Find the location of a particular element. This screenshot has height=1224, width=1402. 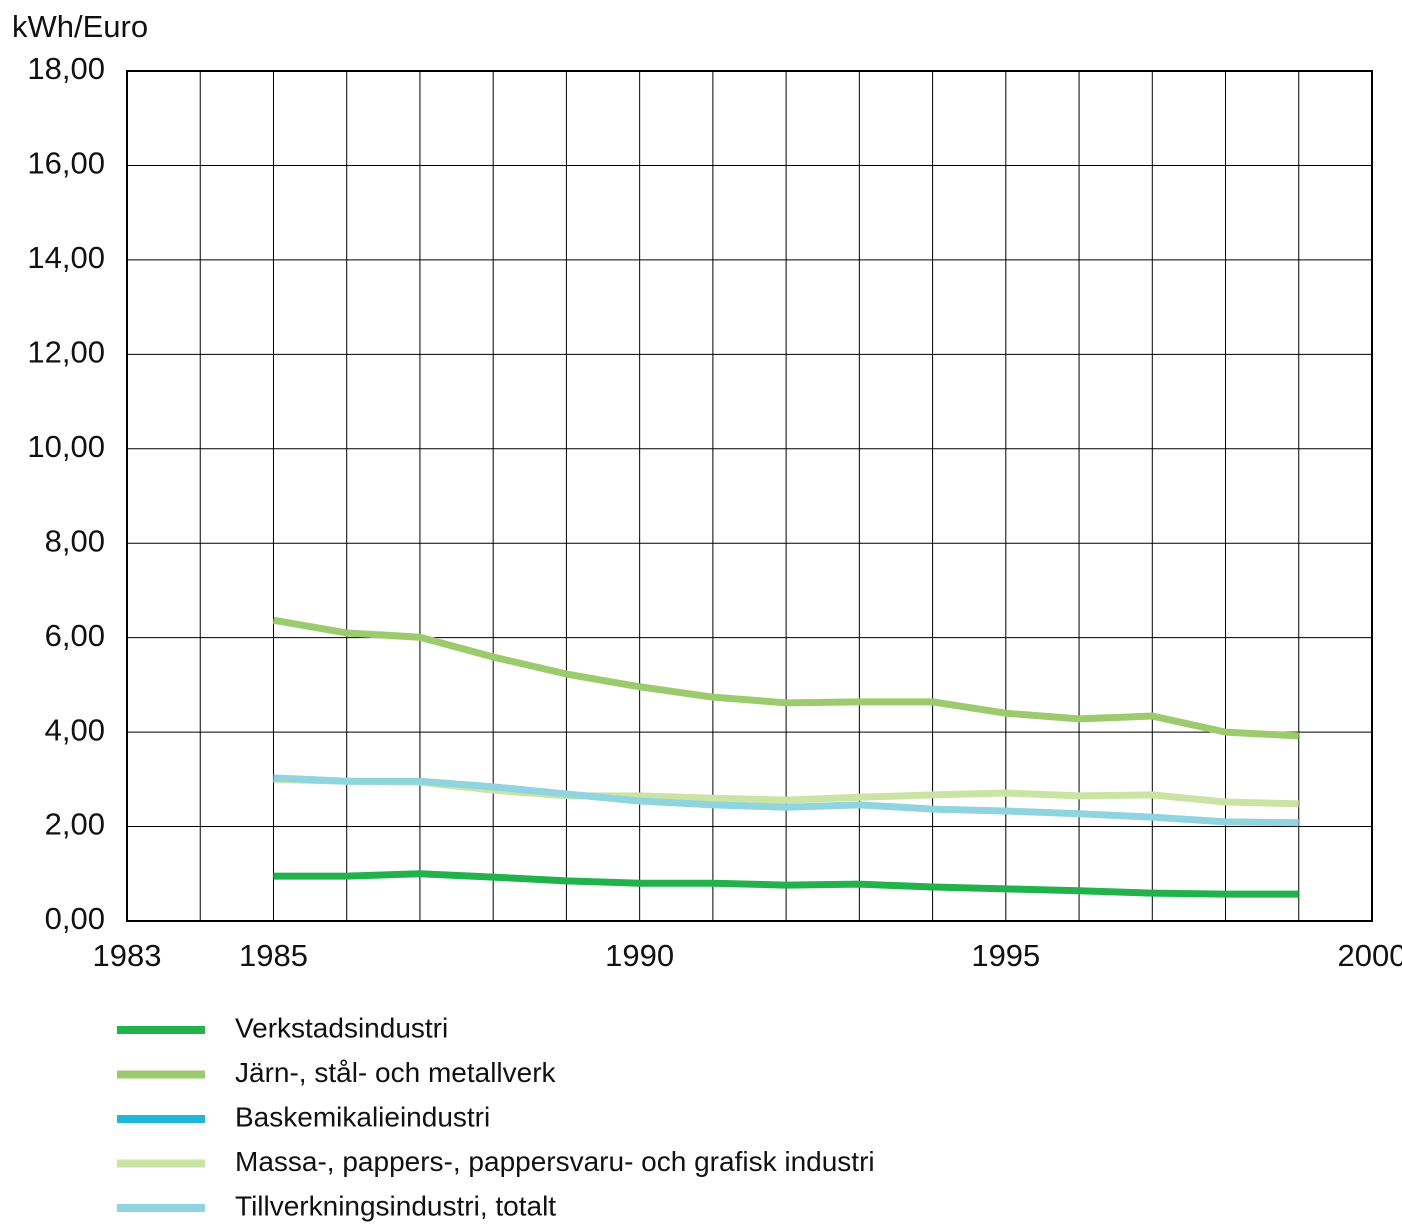

y-tick-label: 16,00 is located at coordinates (66, 163).